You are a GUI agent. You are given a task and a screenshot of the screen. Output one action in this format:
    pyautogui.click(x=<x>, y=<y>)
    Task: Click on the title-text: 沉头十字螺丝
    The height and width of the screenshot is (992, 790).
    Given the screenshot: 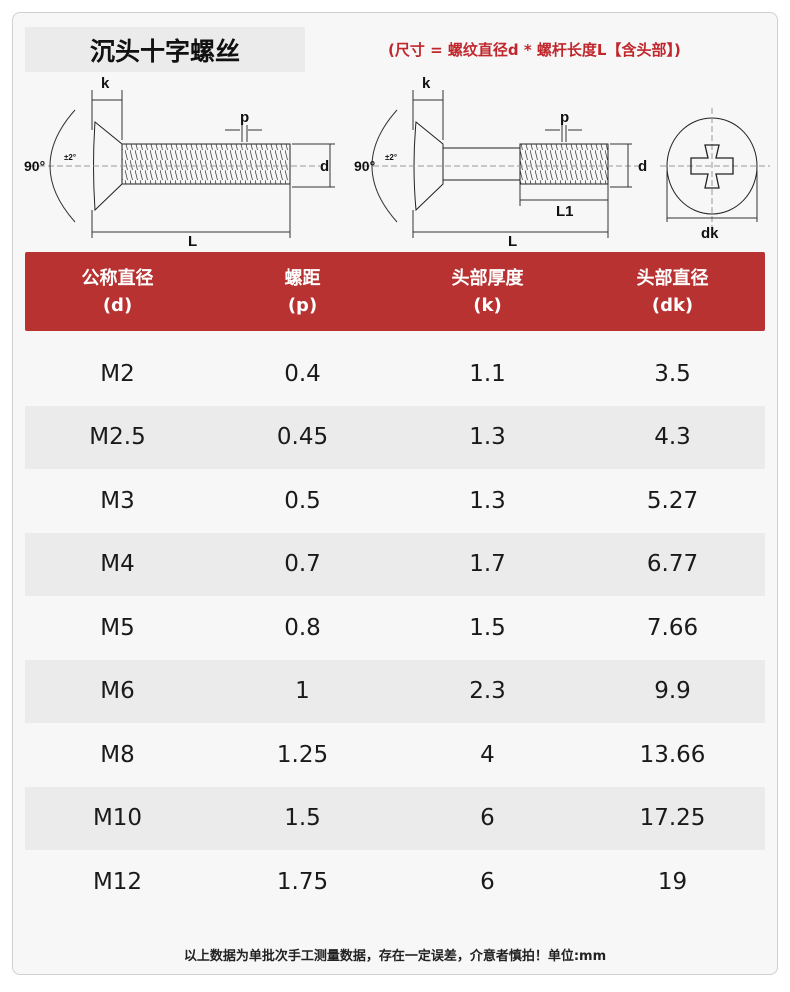 What is the action you would take?
    pyautogui.click(x=164, y=51)
    